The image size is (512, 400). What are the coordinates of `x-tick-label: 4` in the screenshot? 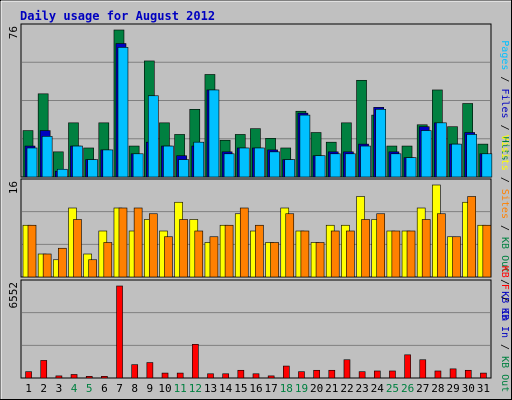 It's located at (74, 388).